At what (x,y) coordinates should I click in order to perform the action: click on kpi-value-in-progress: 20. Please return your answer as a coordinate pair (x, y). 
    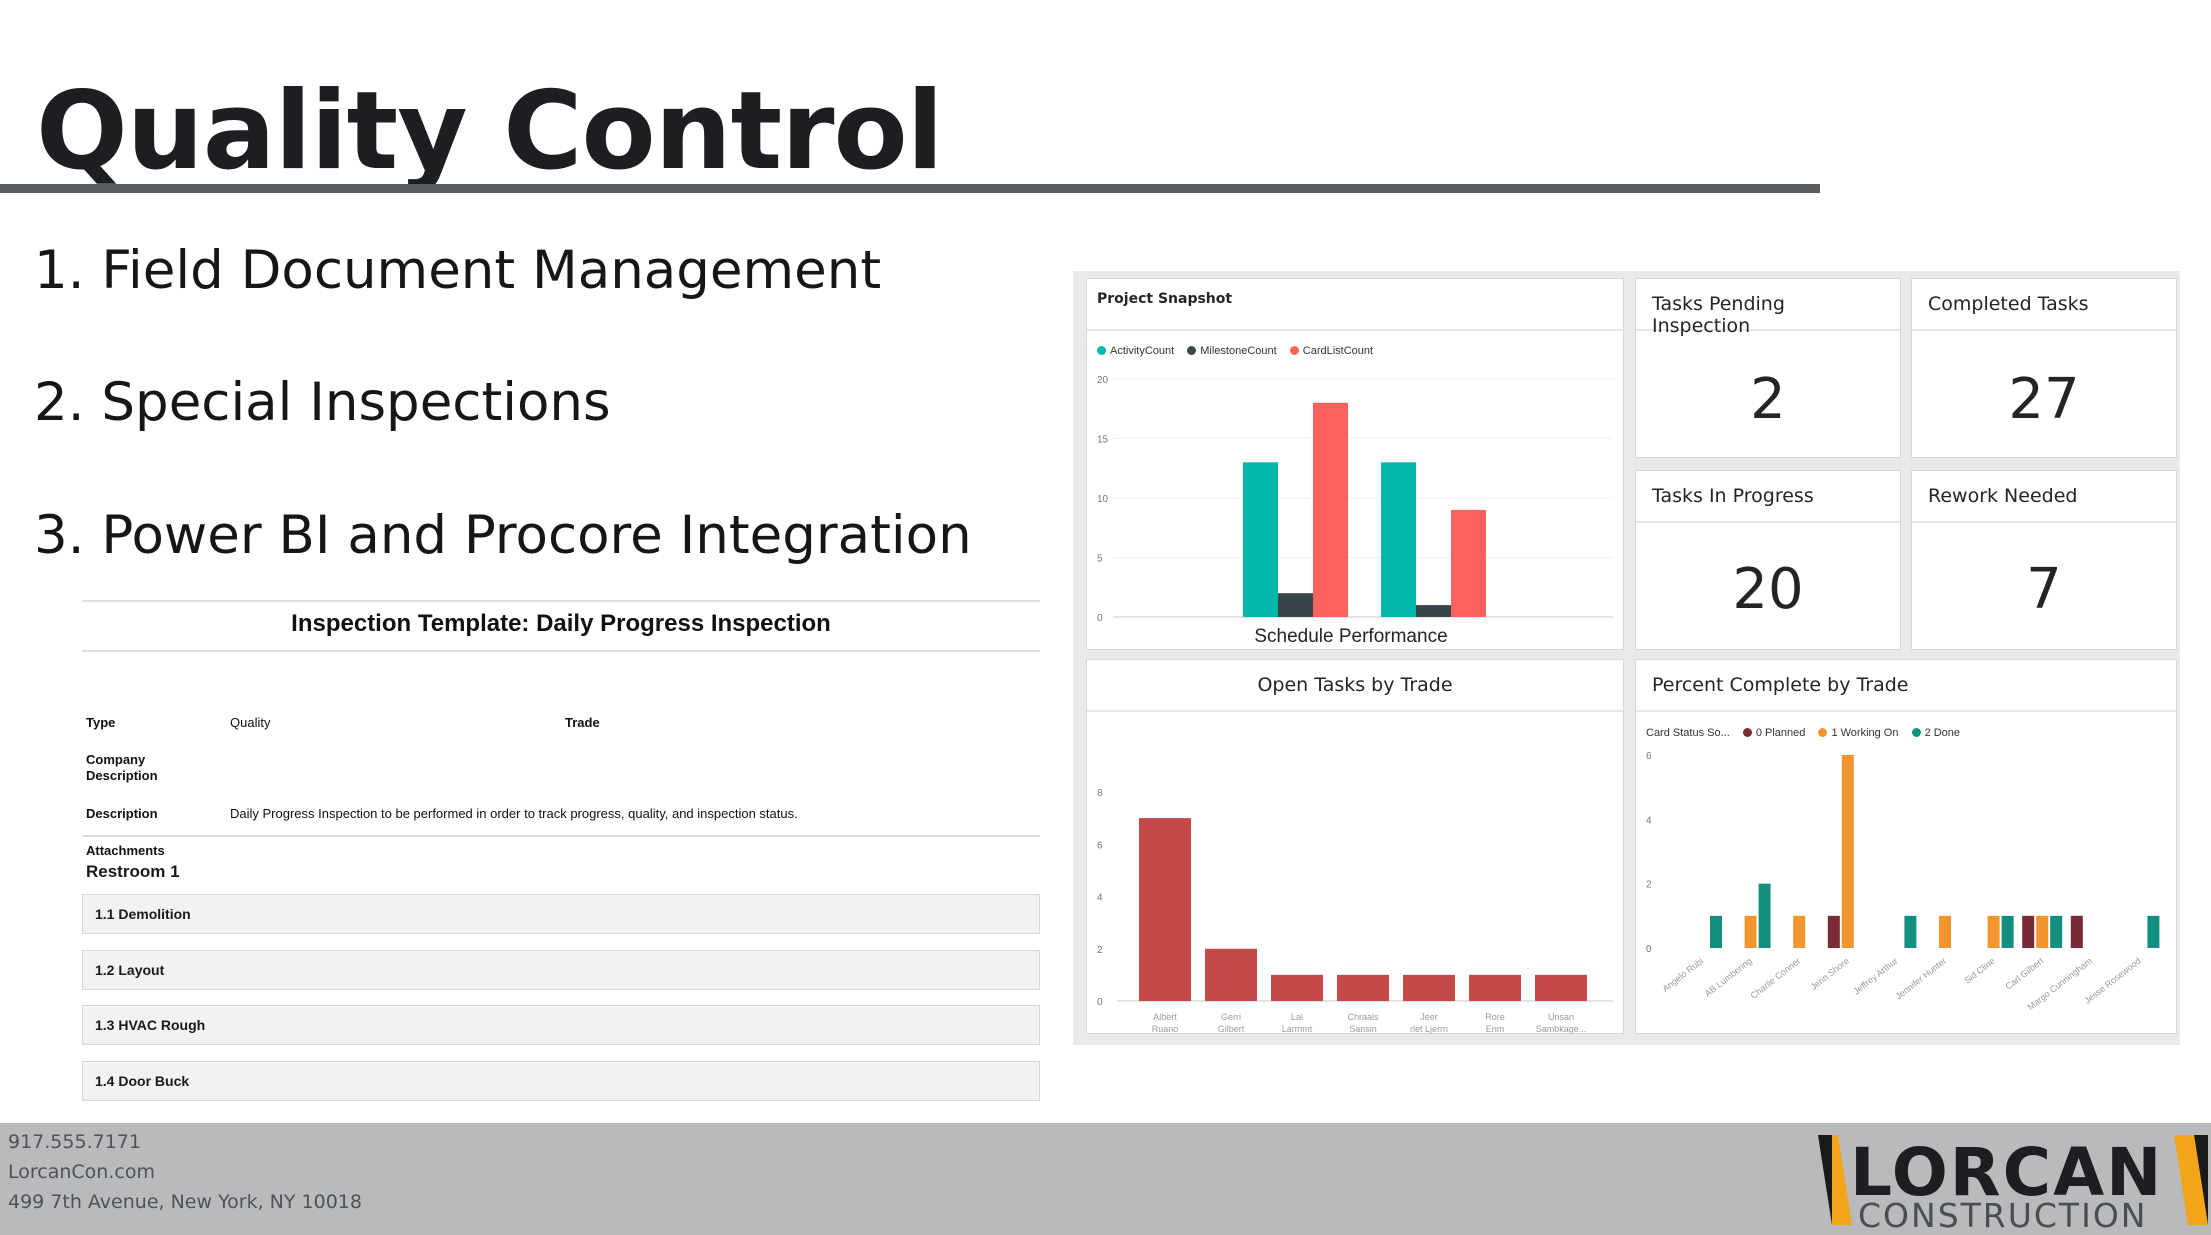
    Looking at the image, I should click on (1768, 589).